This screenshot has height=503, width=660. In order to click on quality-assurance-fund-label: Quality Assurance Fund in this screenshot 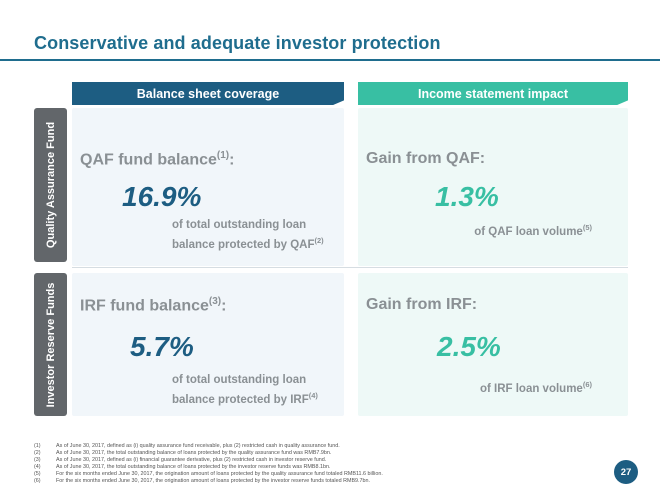, I will do `click(50, 185)`.